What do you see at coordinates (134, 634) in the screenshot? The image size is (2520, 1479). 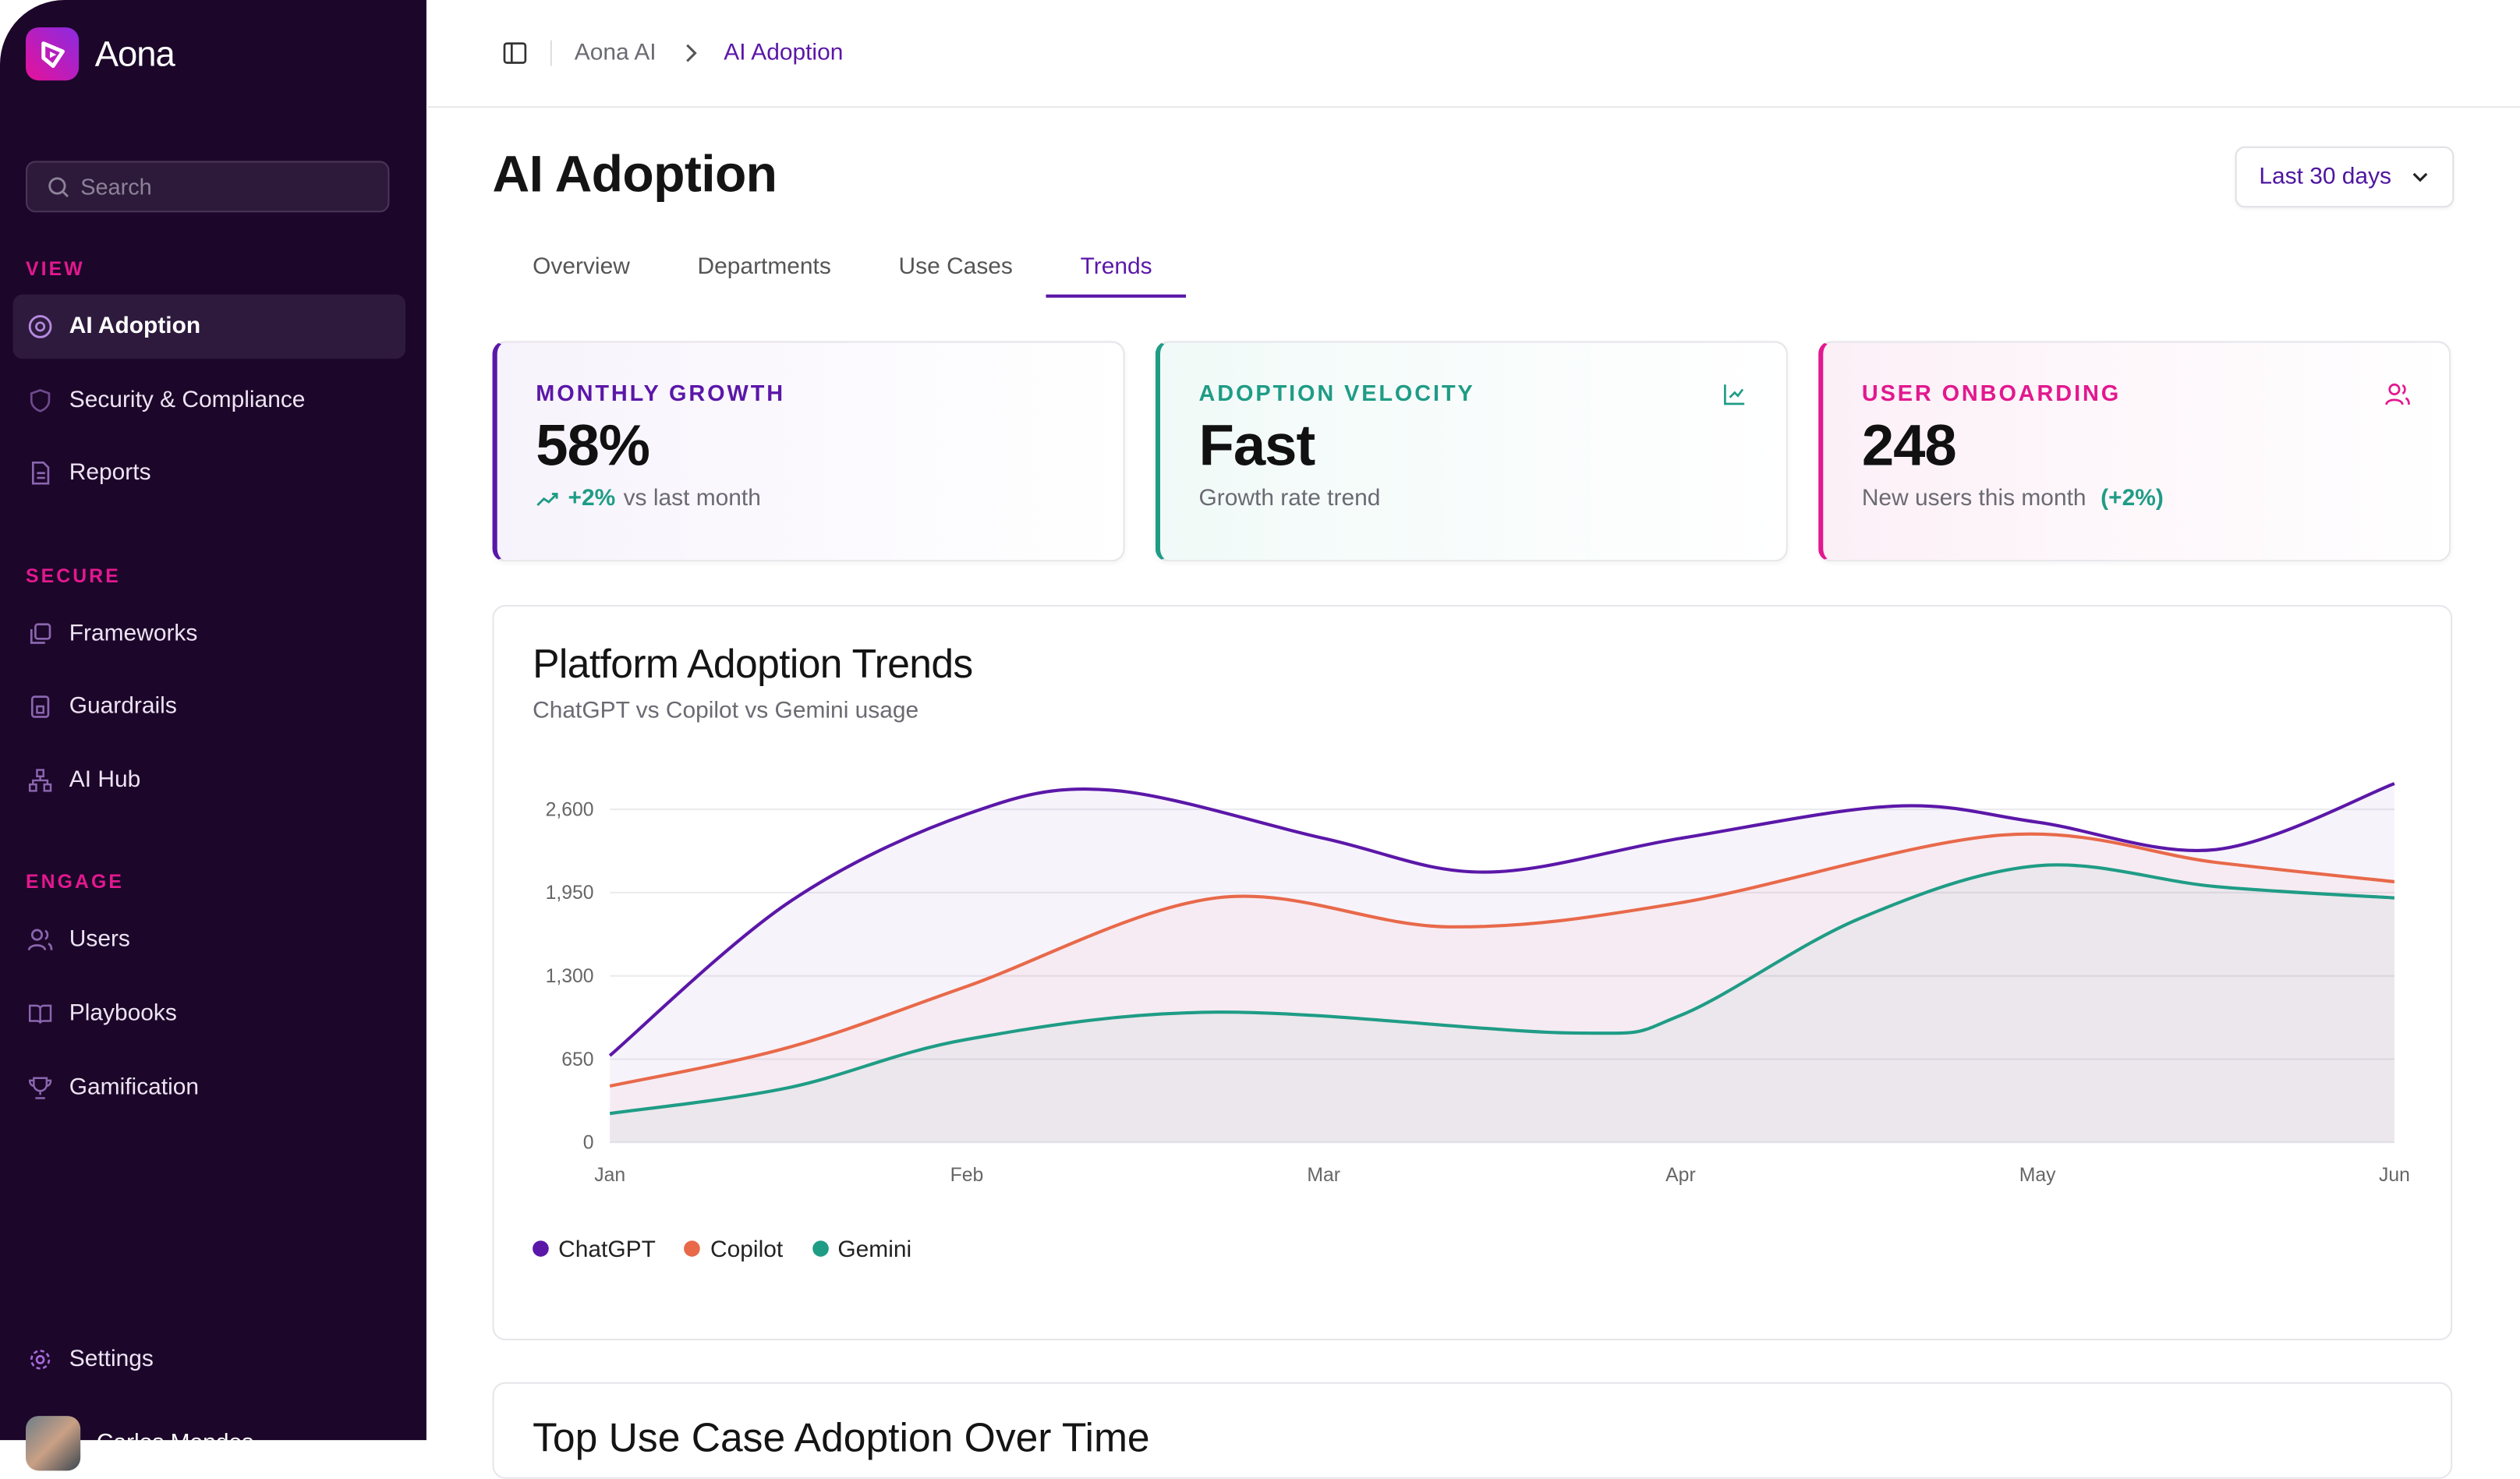 I see `nav-label: Frameworks` at bounding box center [134, 634].